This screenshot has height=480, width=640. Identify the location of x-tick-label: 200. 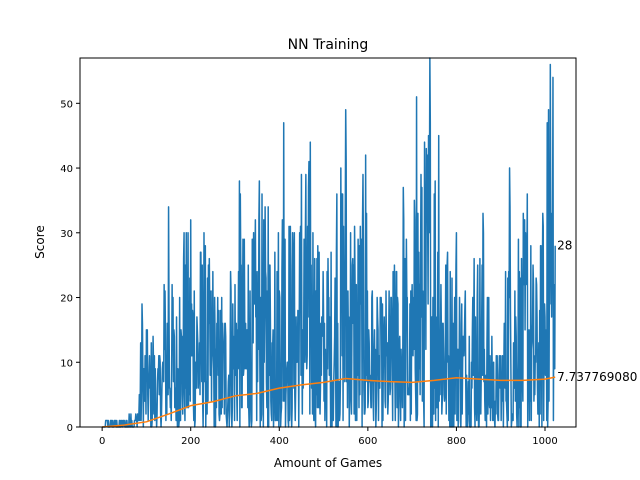
(190, 441).